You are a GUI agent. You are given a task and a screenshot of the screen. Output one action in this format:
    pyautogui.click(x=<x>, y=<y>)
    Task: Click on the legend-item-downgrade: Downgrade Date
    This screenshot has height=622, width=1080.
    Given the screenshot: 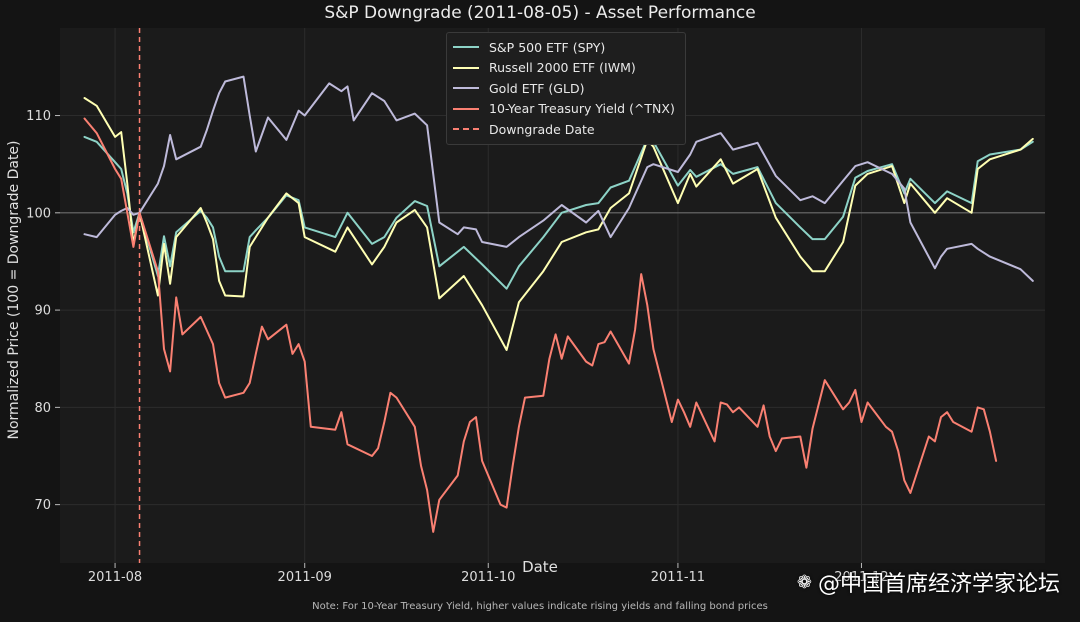 What is the action you would take?
    pyautogui.click(x=566, y=129)
    